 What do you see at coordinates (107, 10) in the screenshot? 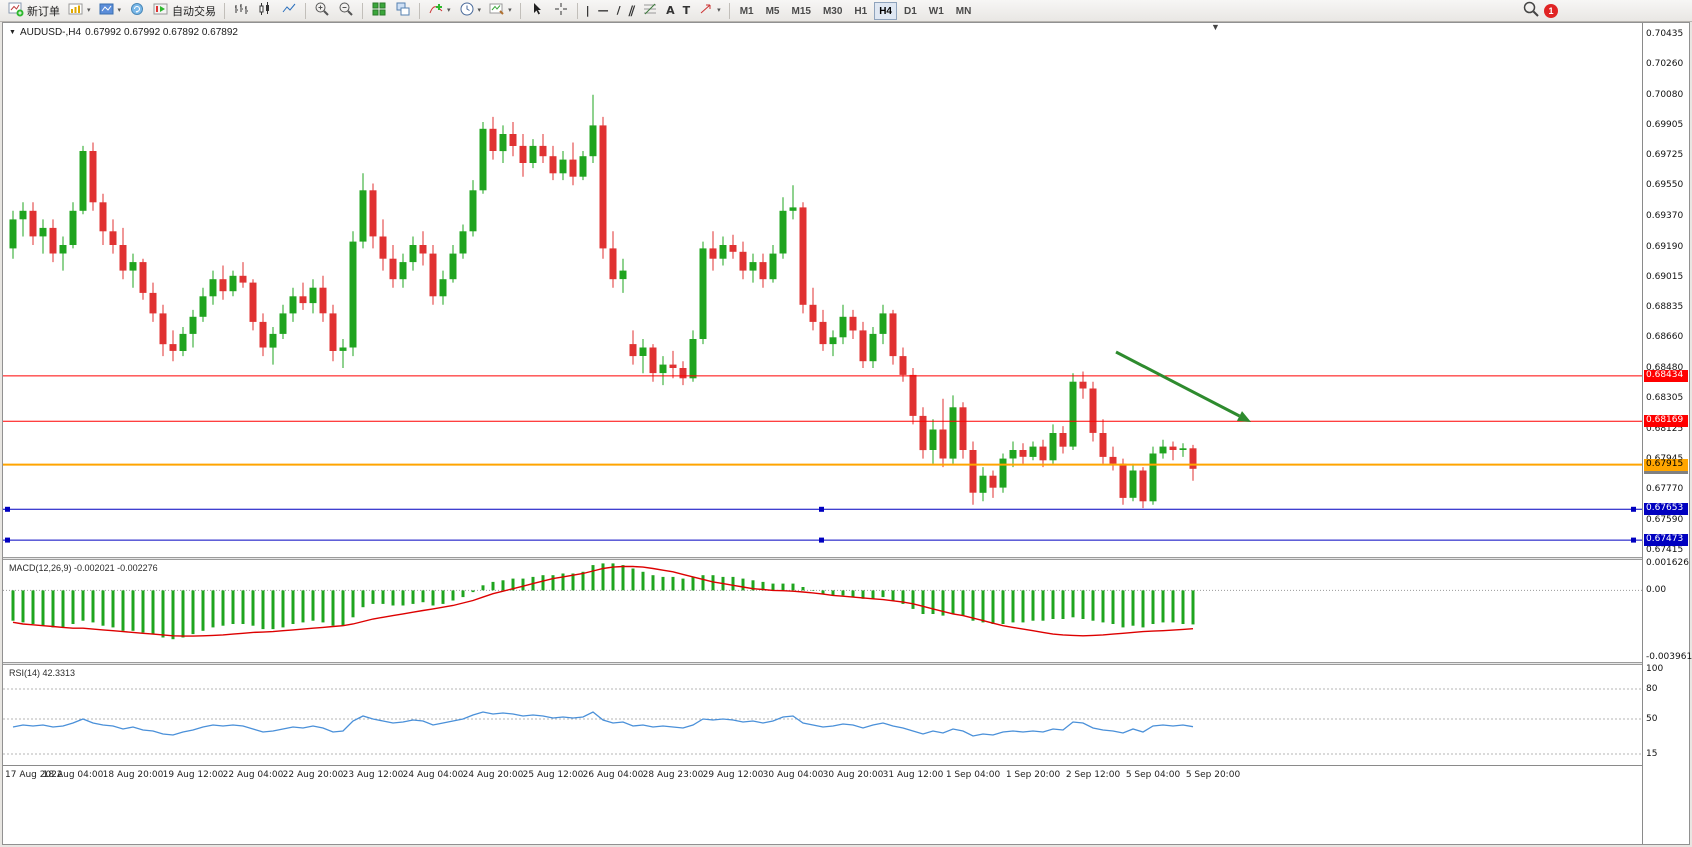
I see `profiles-icon` at bounding box center [107, 10].